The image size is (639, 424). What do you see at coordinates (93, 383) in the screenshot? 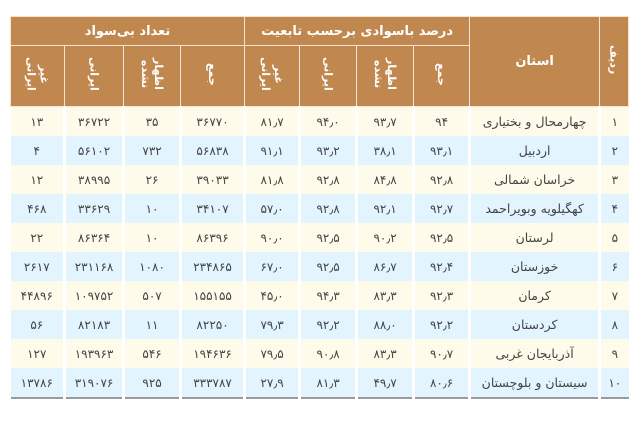
I see `cell-illiterate-iranian: ۳۱۹۰۷۶` at bounding box center [93, 383].